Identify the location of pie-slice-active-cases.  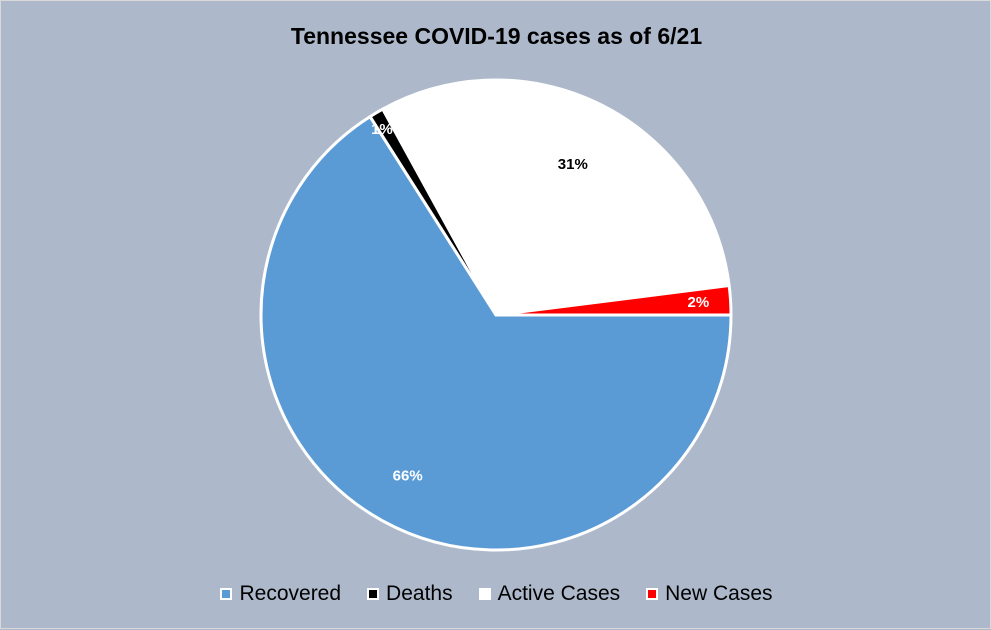
(556, 197).